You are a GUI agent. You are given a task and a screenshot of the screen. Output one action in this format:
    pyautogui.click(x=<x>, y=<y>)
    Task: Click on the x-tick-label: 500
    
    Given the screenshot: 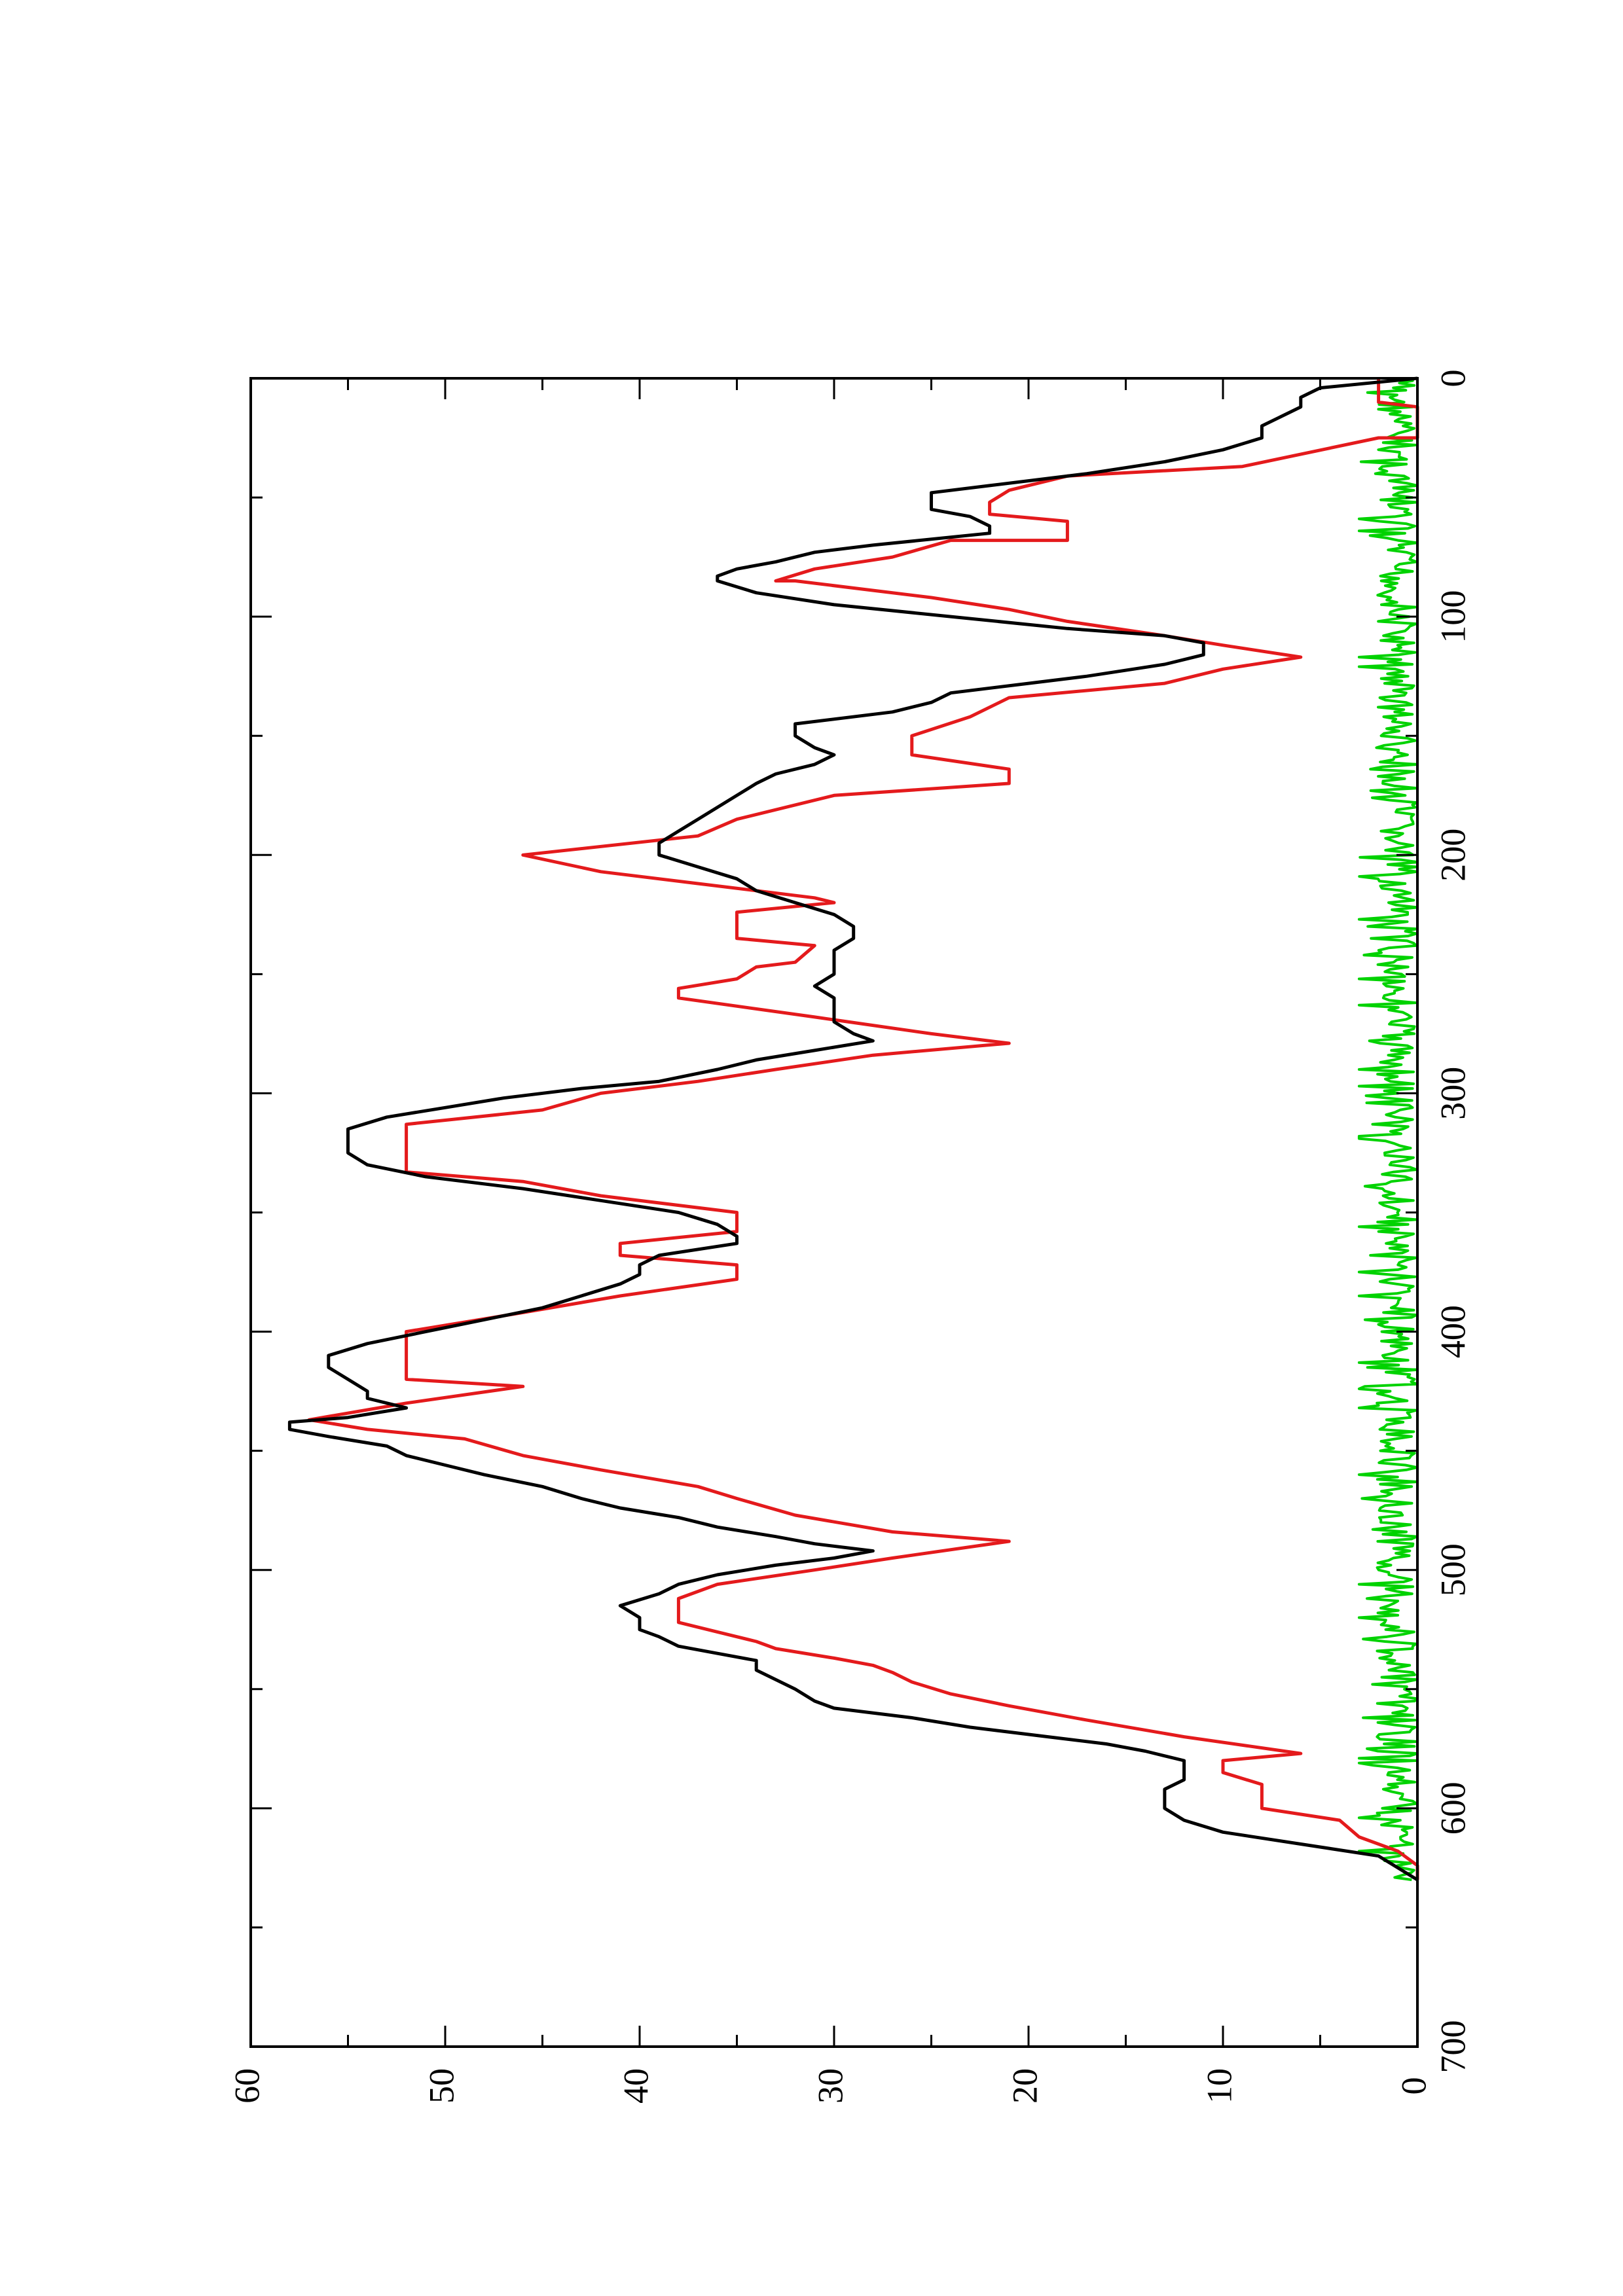 What is the action you would take?
    pyautogui.click(x=1452, y=1569)
    